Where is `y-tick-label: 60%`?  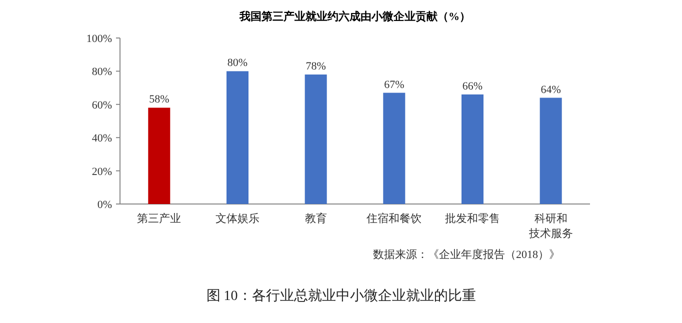
y-tick-label: 60% is located at coordinates (102, 105).